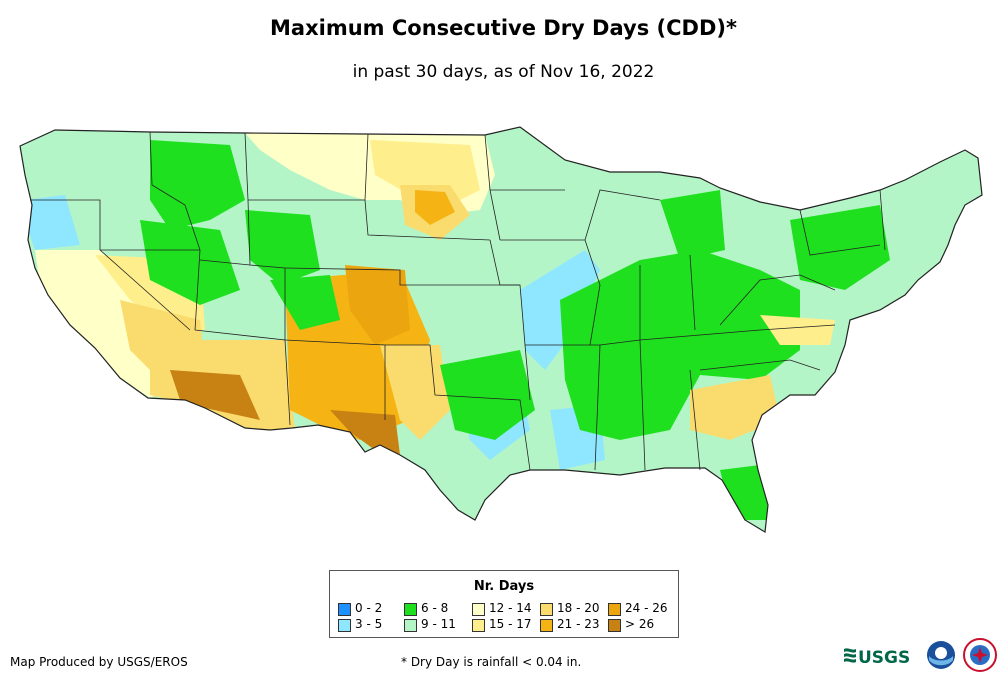 This screenshot has height=691, width=1007. What do you see at coordinates (840, 247) in the screenshot?
I see `zone-northeast-green` at bounding box center [840, 247].